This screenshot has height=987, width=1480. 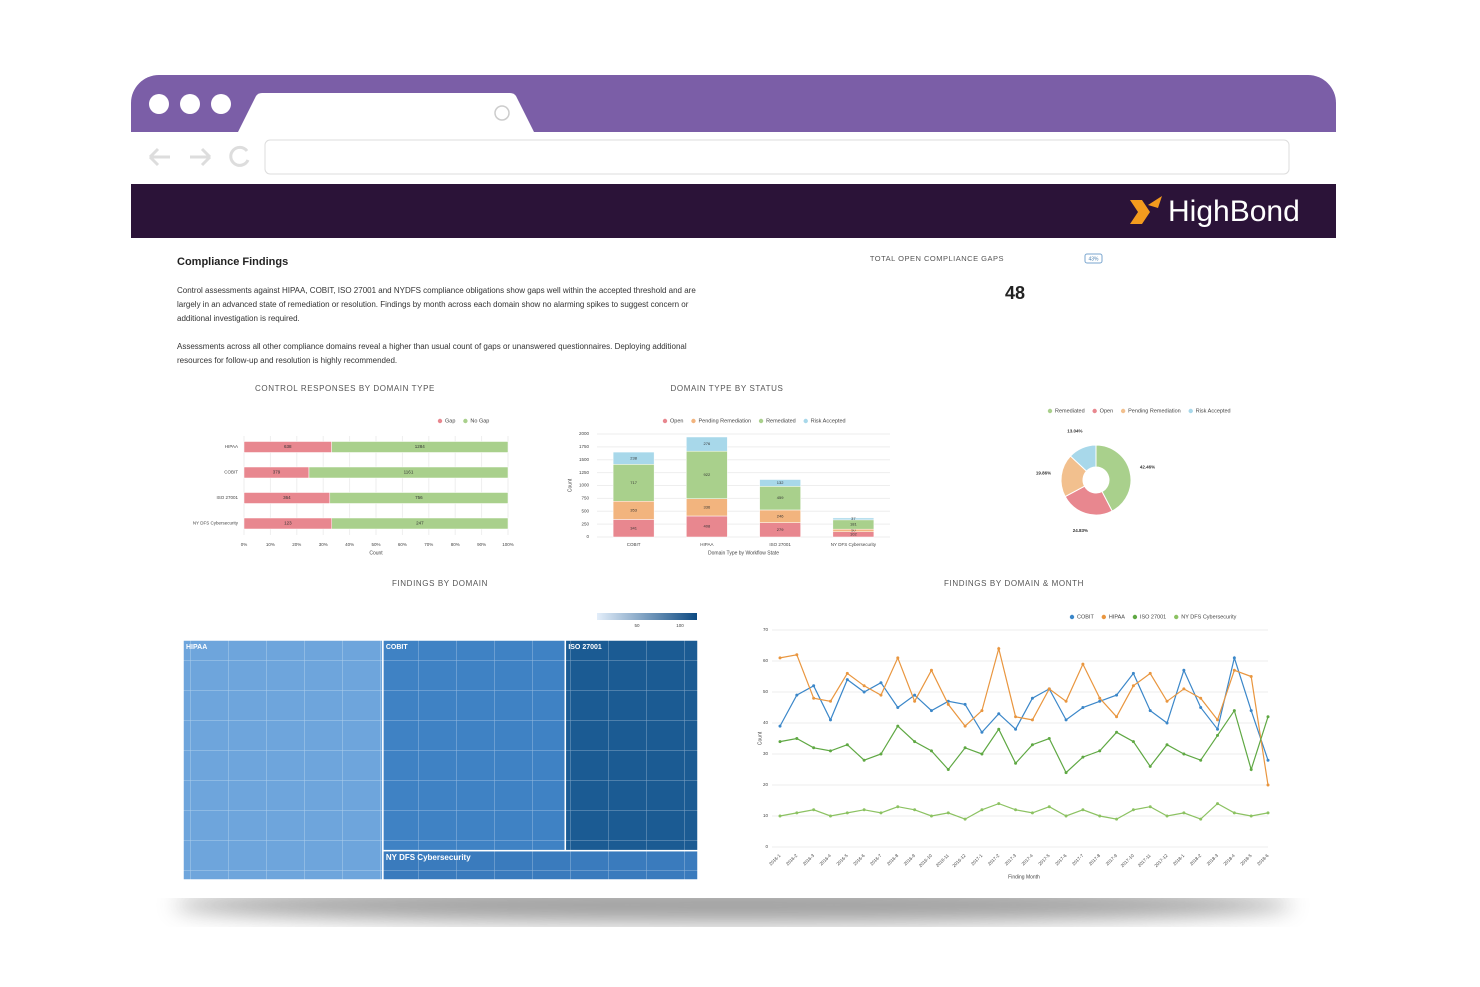 I want to click on data-label: 123, so click(x=288, y=523).